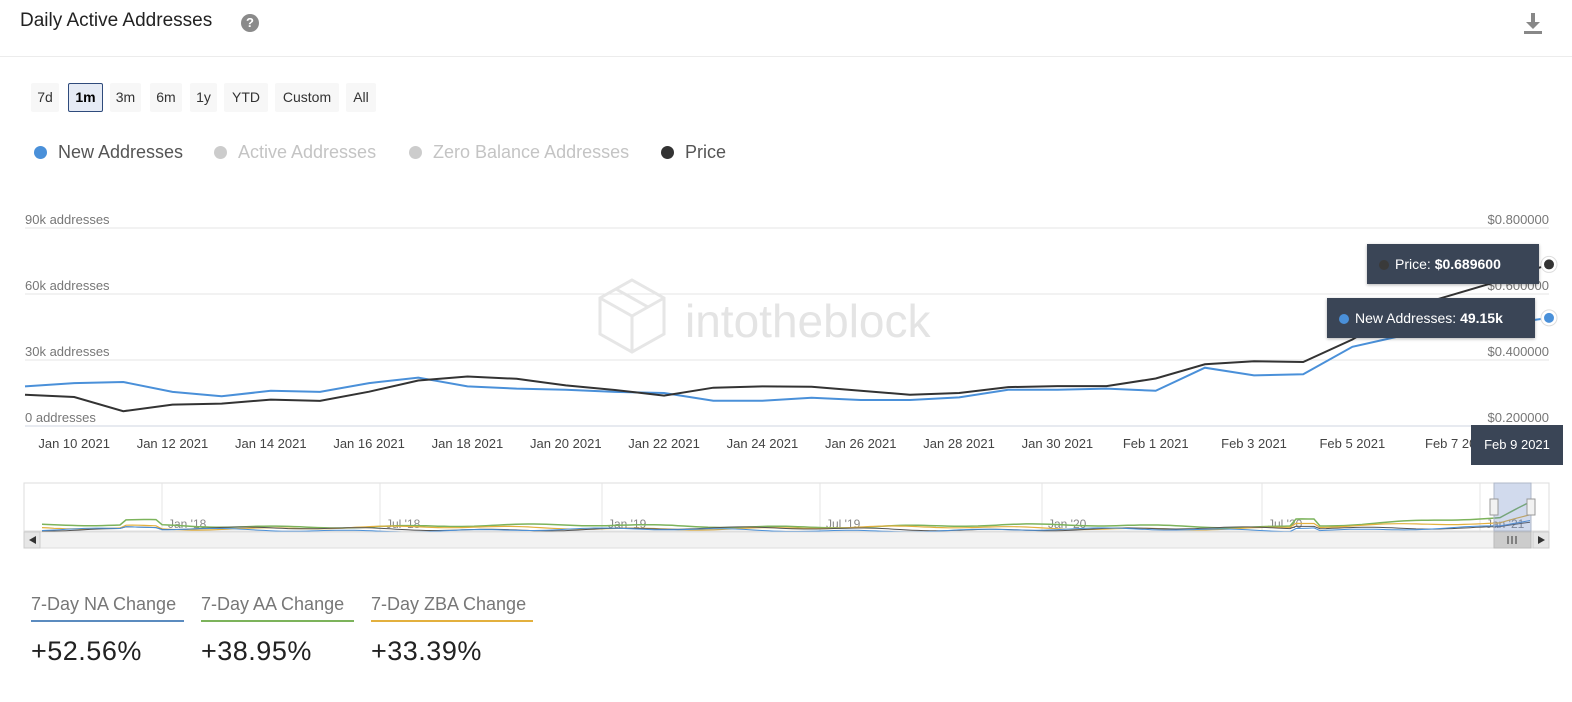 The width and height of the screenshot is (1572, 702). I want to click on x-tick-label: Feb 7 20, so click(1450, 443).